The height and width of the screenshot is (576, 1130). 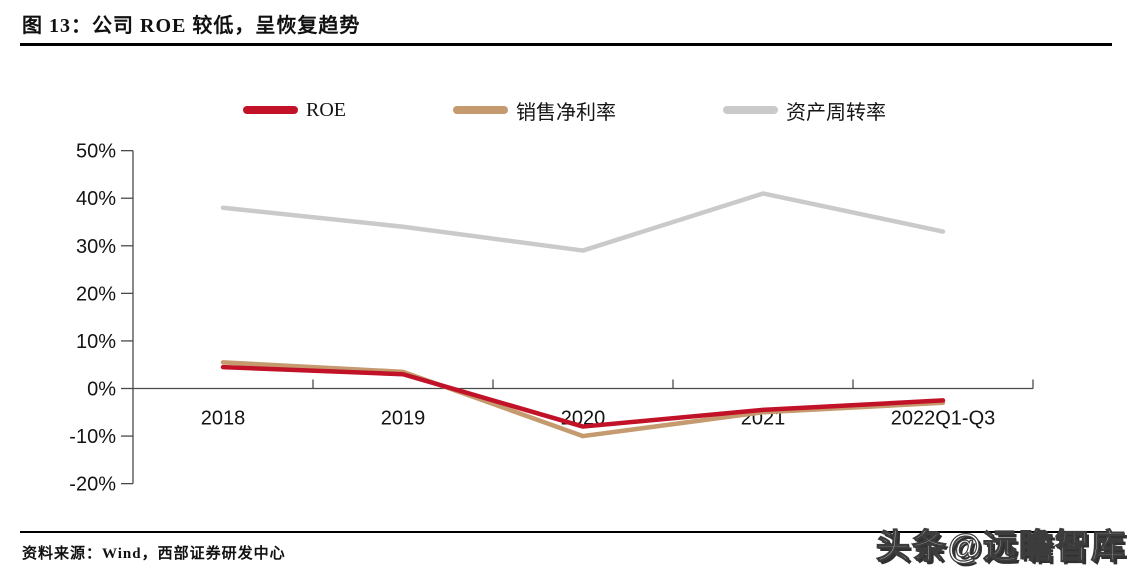 I want to click on y-tick-label: 40%, so click(x=96, y=199).